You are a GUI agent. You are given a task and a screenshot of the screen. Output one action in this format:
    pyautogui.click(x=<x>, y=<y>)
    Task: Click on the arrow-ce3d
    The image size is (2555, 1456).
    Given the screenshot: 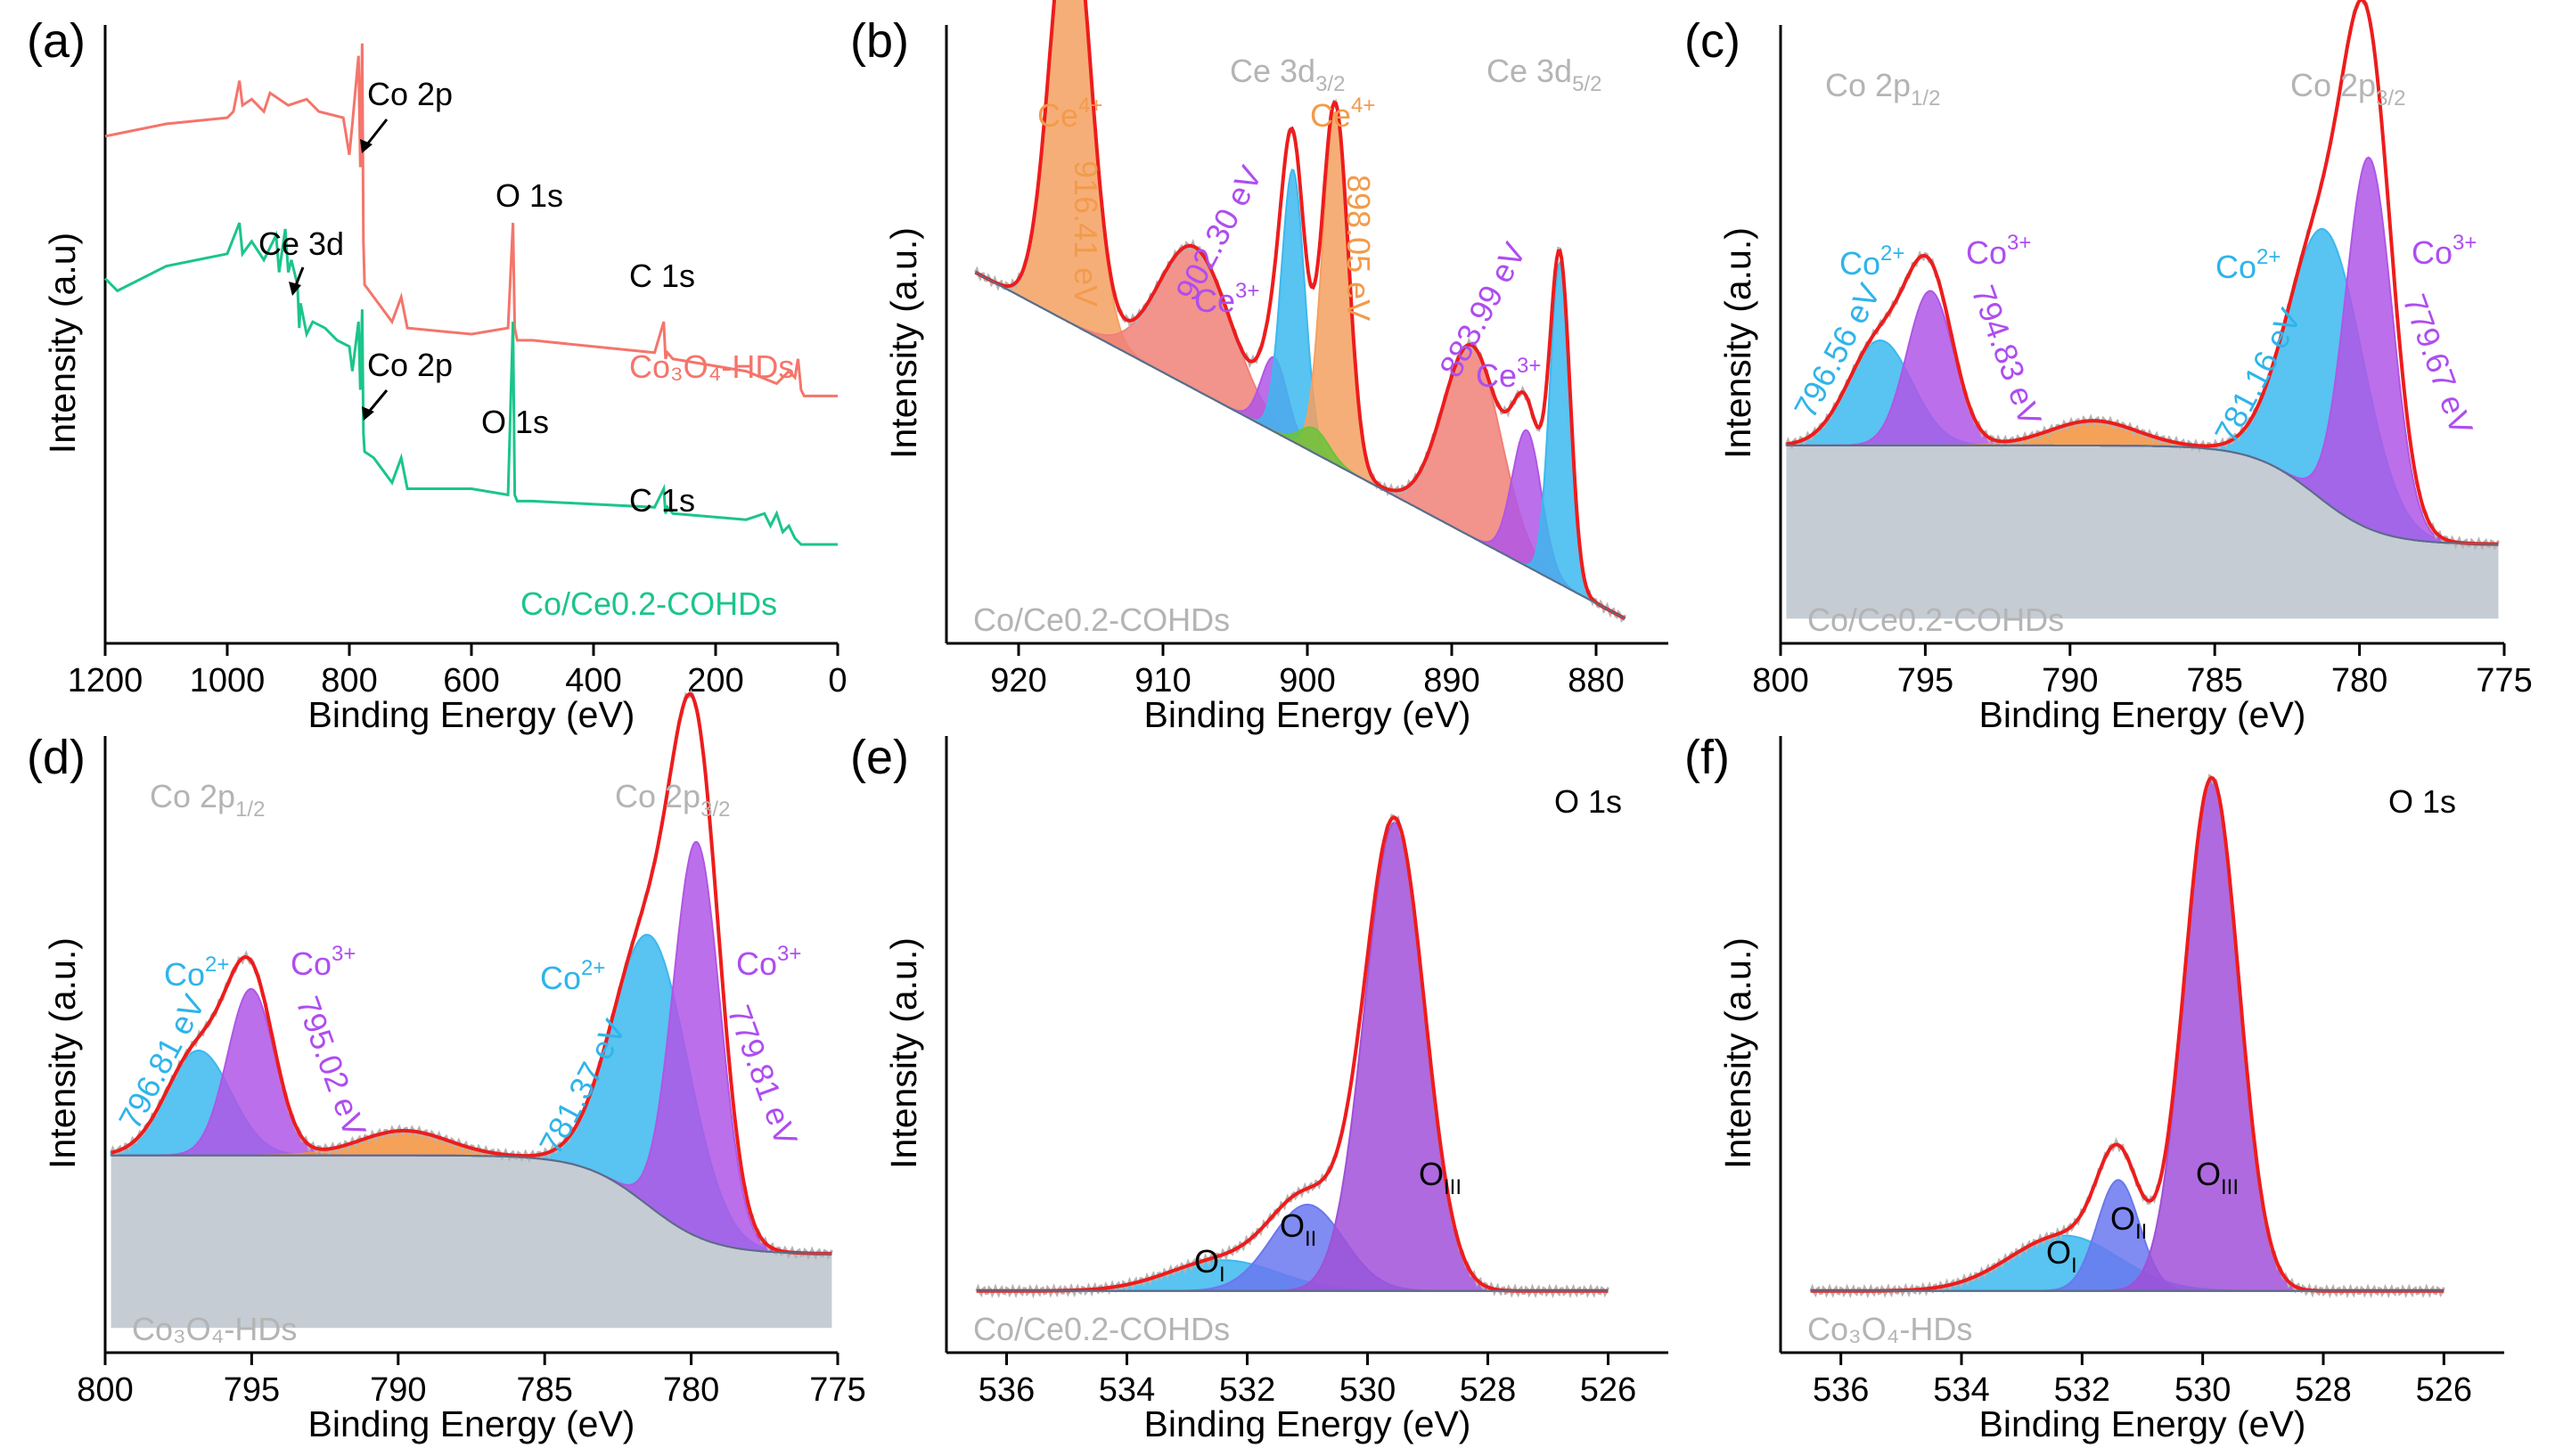 What is the action you would take?
    pyautogui.click(x=299, y=276)
    